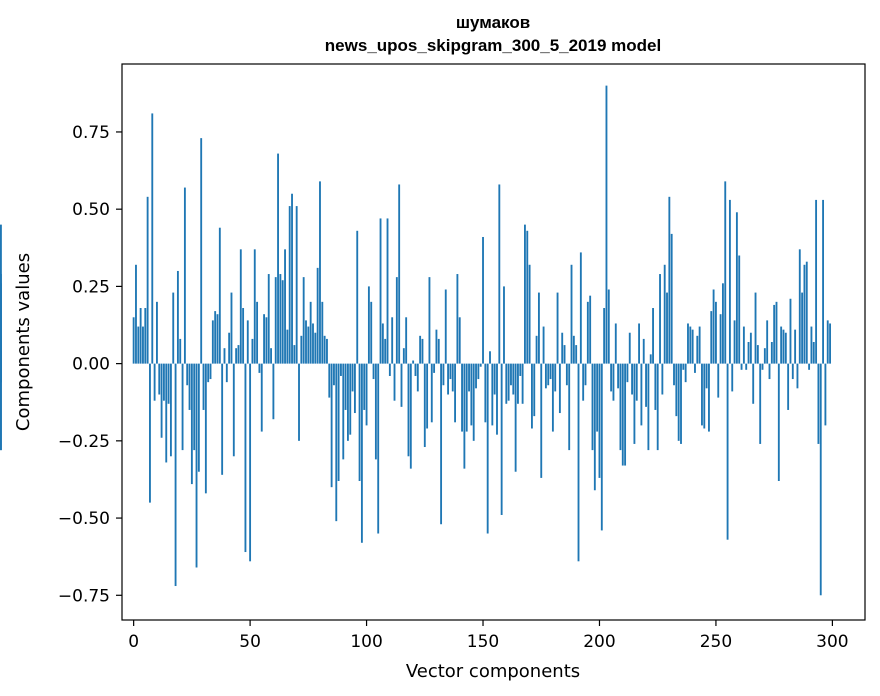  Describe the element at coordinates (716, 642) in the screenshot. I see `x-tick-label: 250` at that location.